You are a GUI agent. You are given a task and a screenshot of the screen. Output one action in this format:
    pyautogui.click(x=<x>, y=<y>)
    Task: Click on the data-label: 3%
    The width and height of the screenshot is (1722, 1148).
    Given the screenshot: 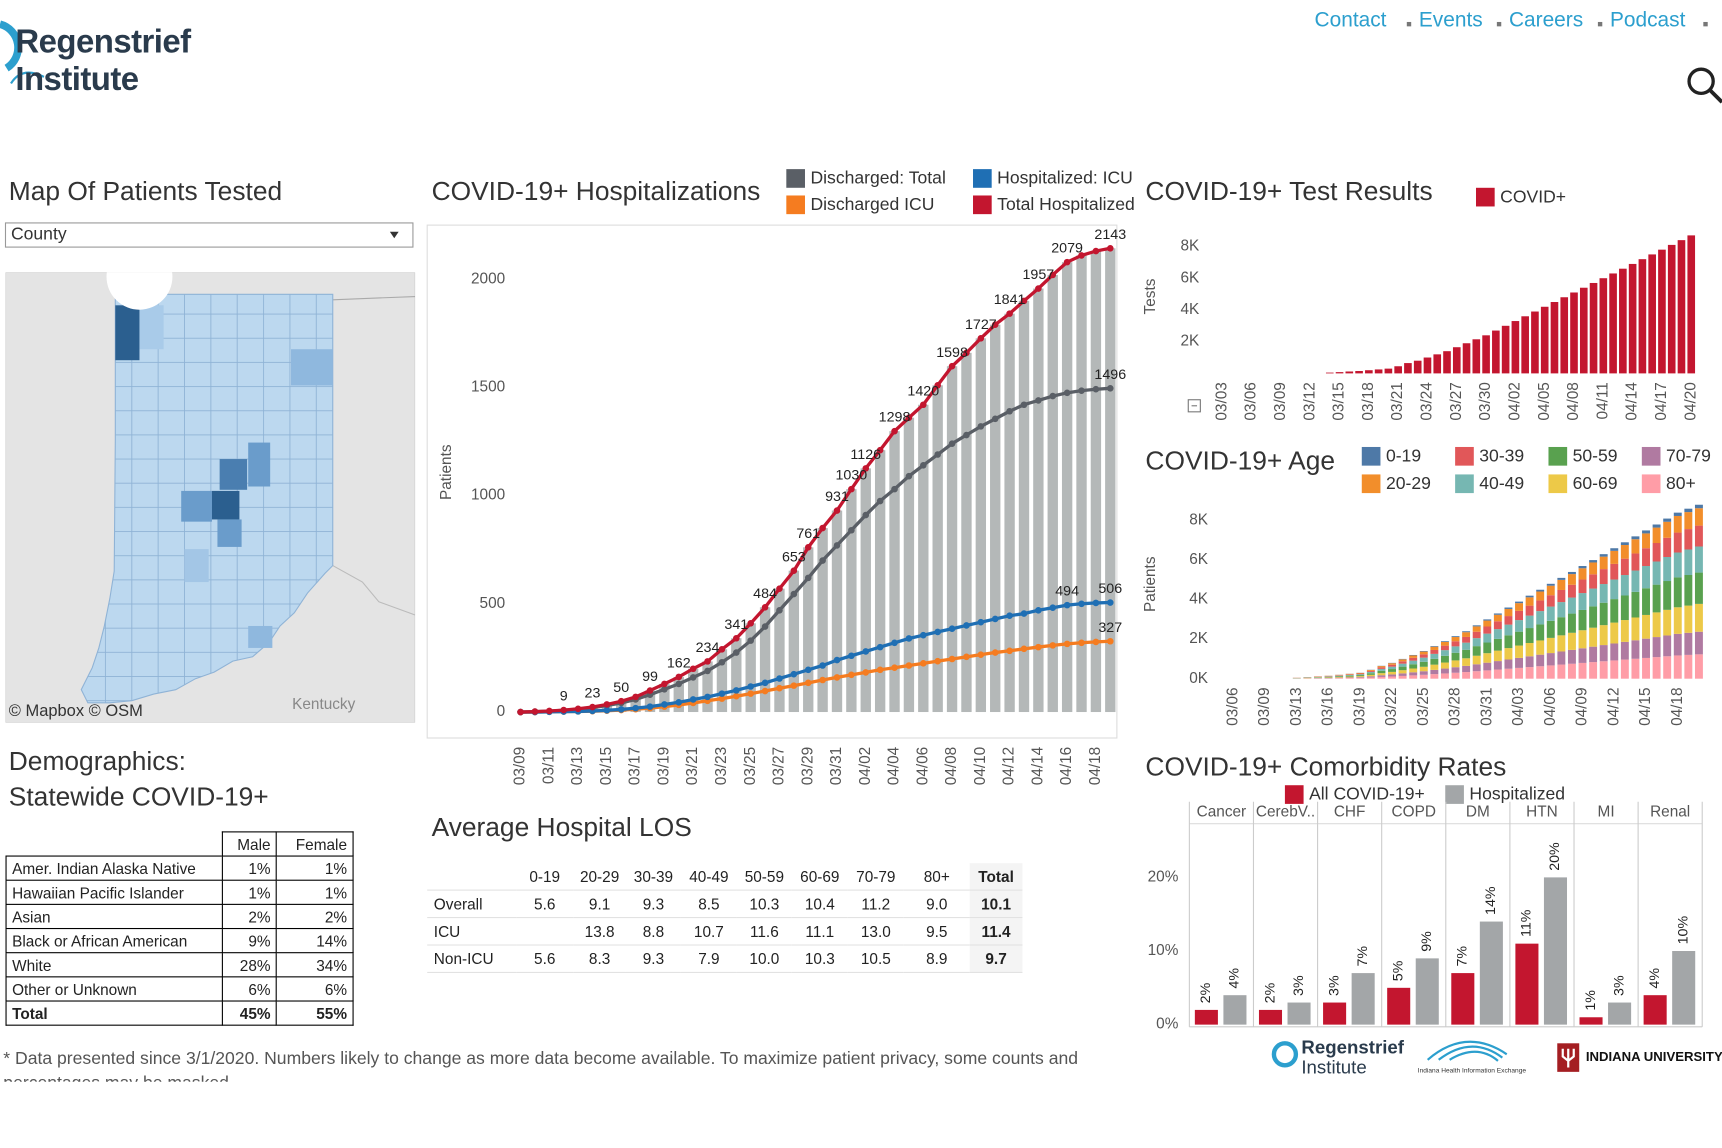 What is the action you would take?
    pyautogui.click(x=1299, y=985)
    